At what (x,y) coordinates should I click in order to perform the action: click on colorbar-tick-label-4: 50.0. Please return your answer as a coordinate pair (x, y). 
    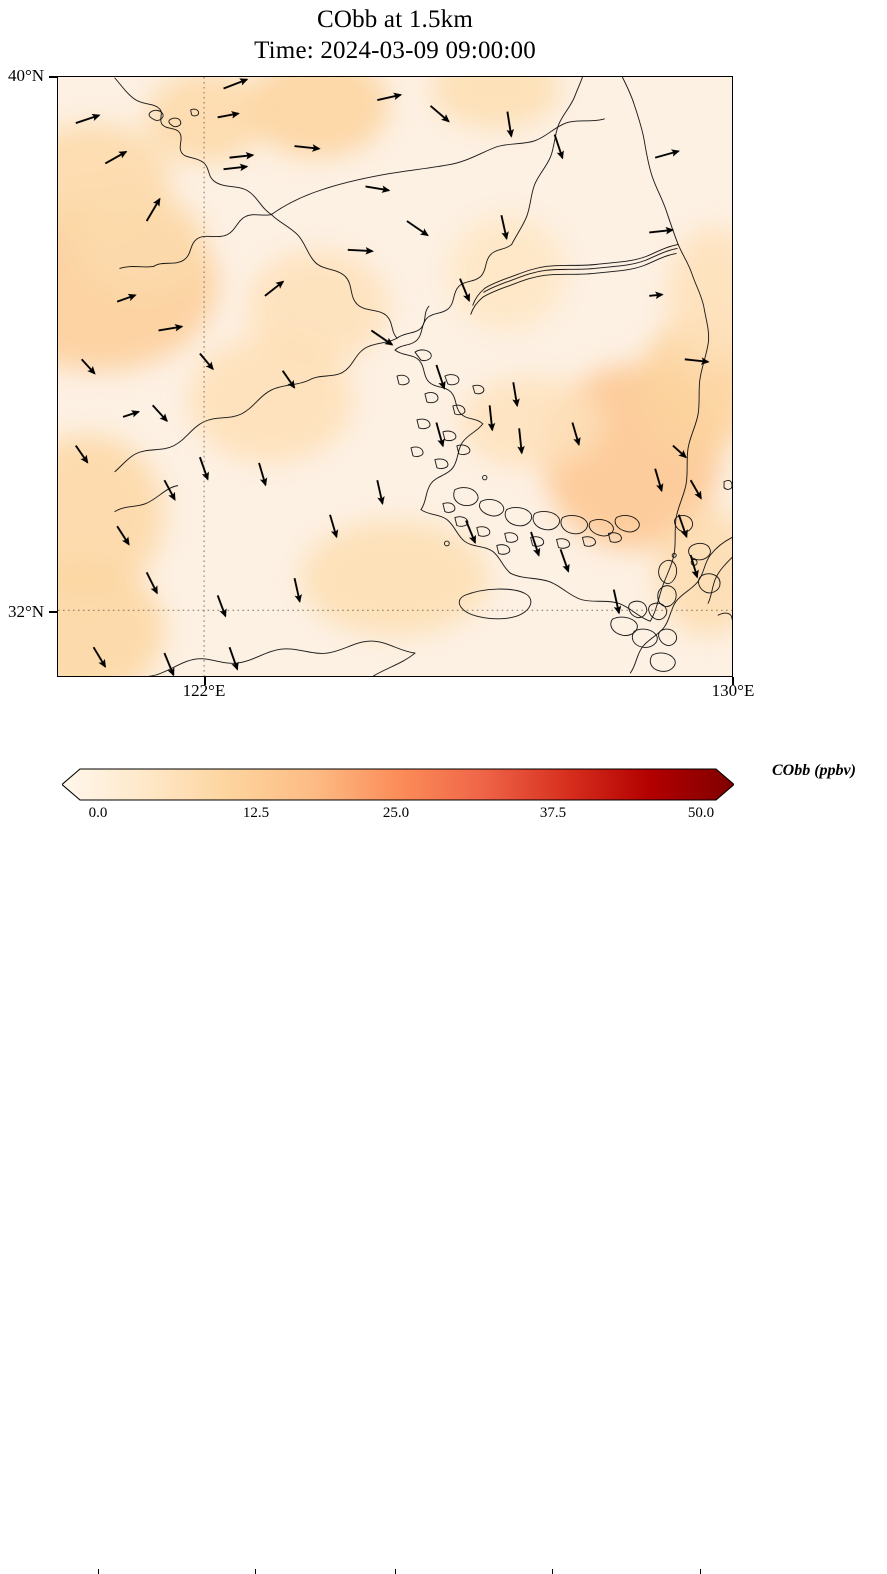
    Looking at the image, I should click on (701, 813).